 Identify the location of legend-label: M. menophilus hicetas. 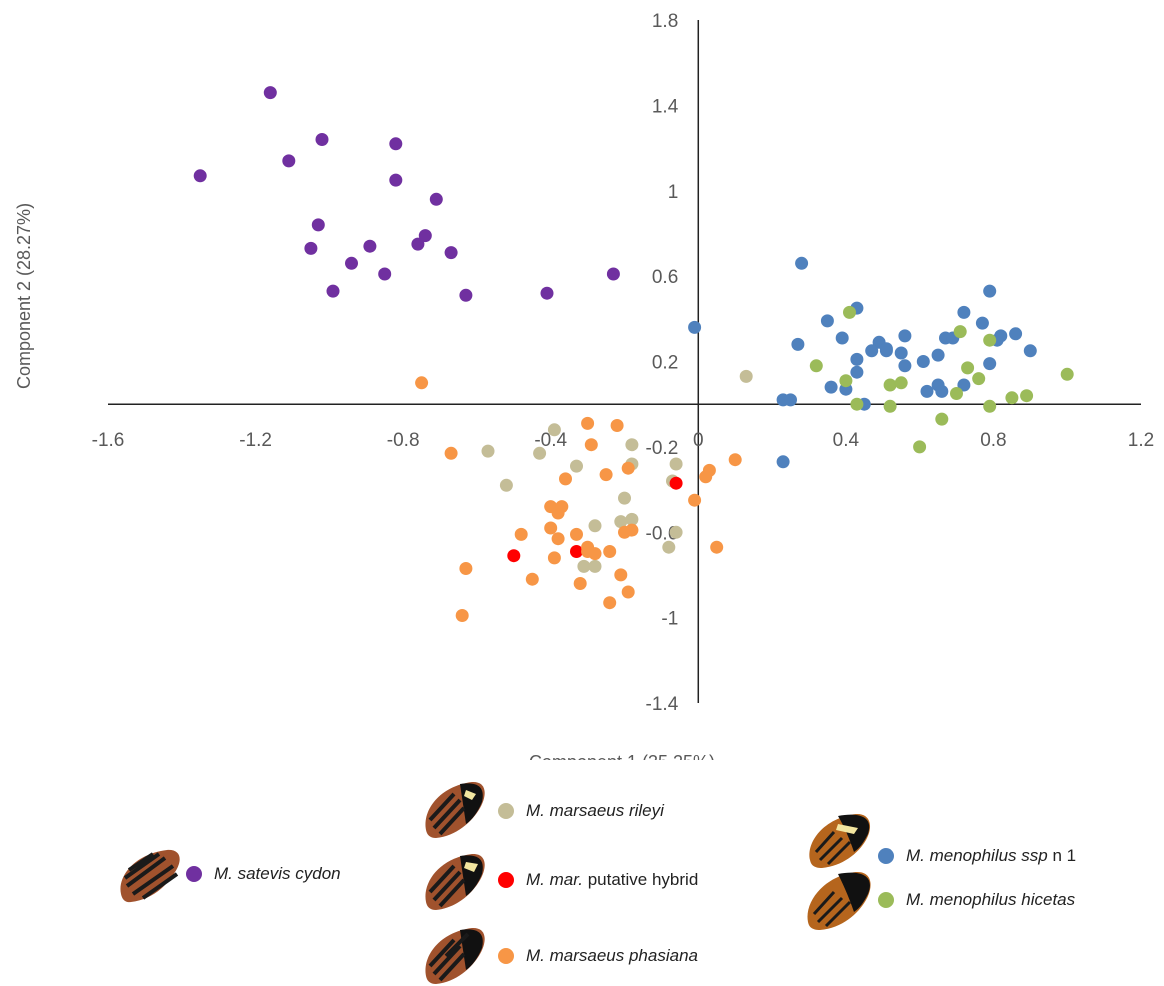
(991, 899).